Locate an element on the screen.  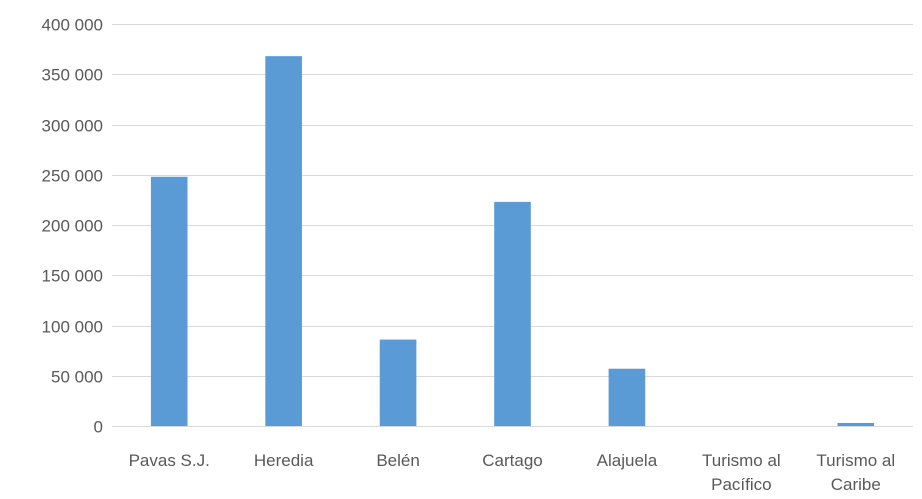
y-tick-label: 0 is located at coordinates (98, 427).